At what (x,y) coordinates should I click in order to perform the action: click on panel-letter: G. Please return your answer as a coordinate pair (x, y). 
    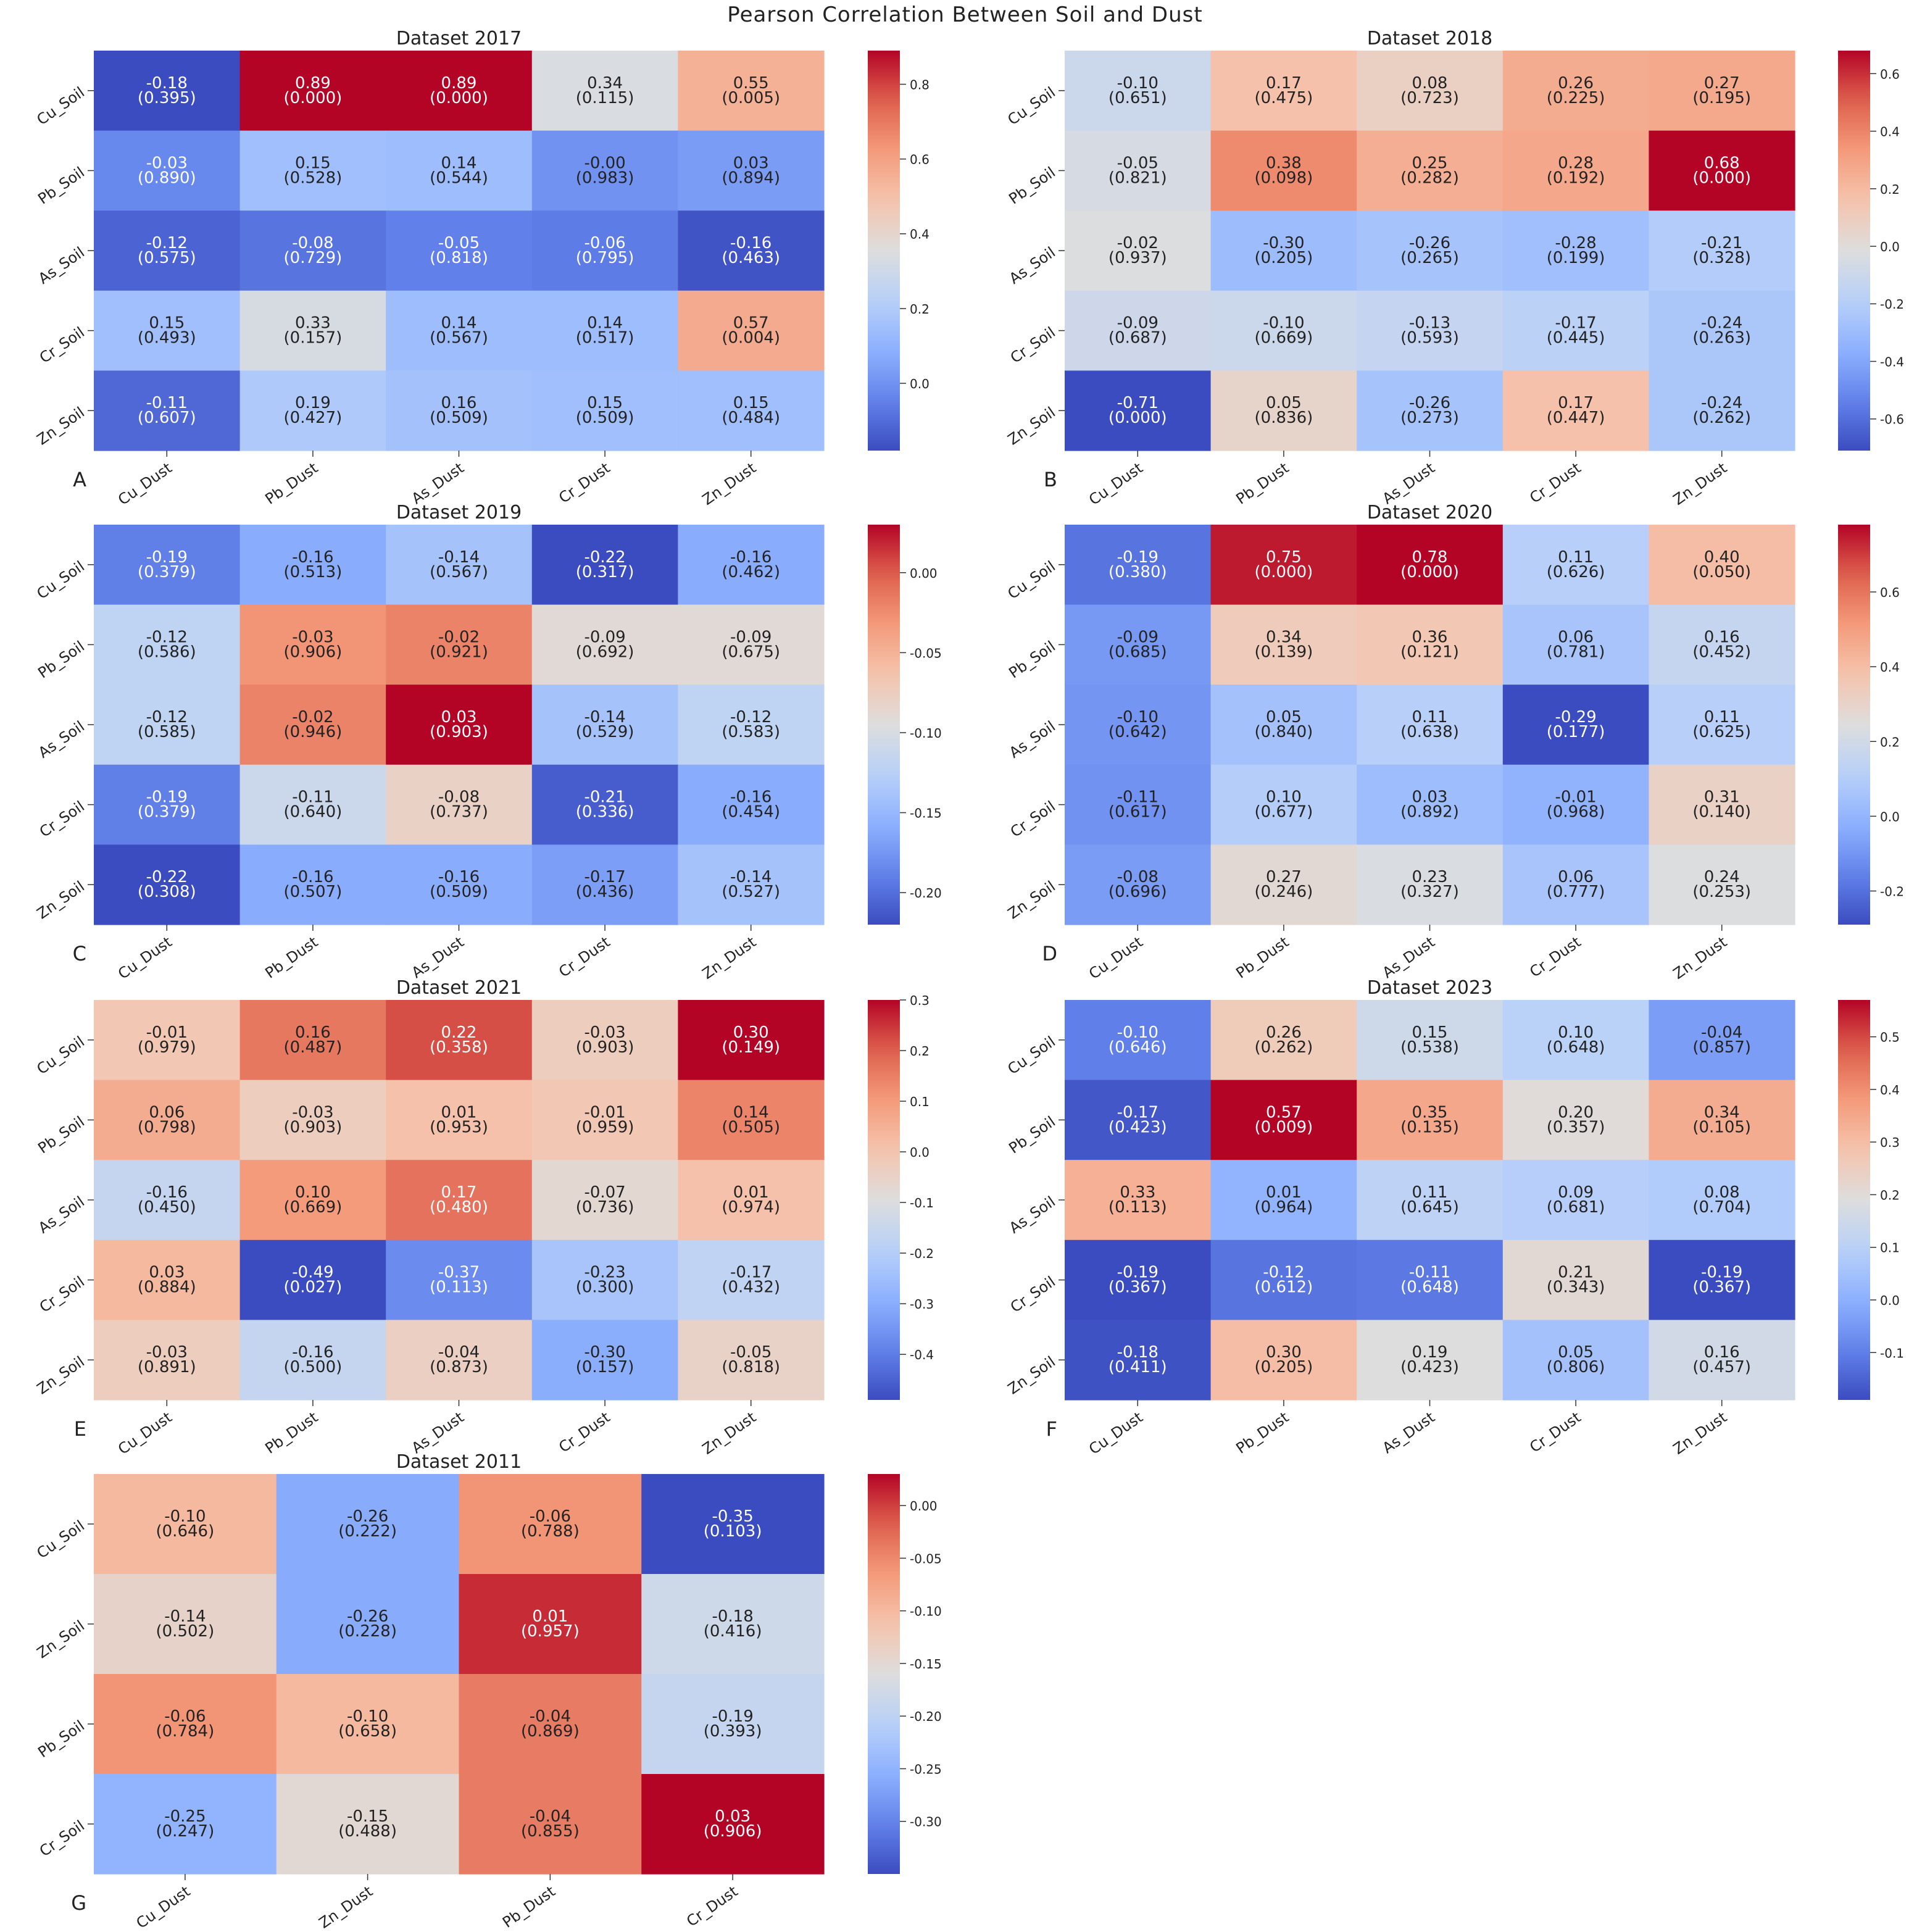
    Looking at the image, I should click on (78, 1903).